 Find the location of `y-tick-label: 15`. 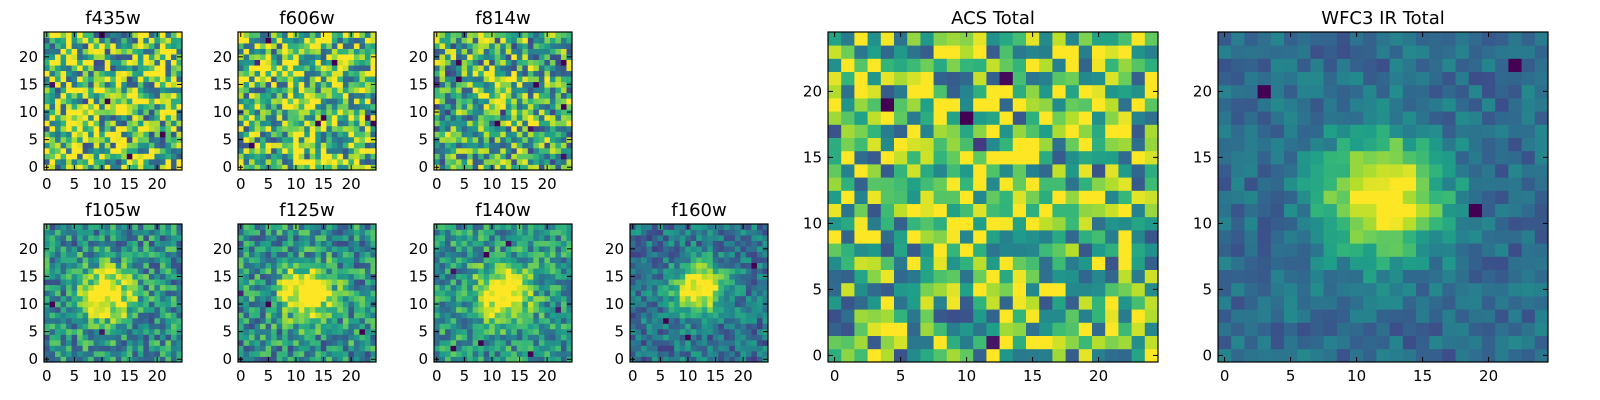

y-tick-label: 15 is located at coordinates (418, 84).